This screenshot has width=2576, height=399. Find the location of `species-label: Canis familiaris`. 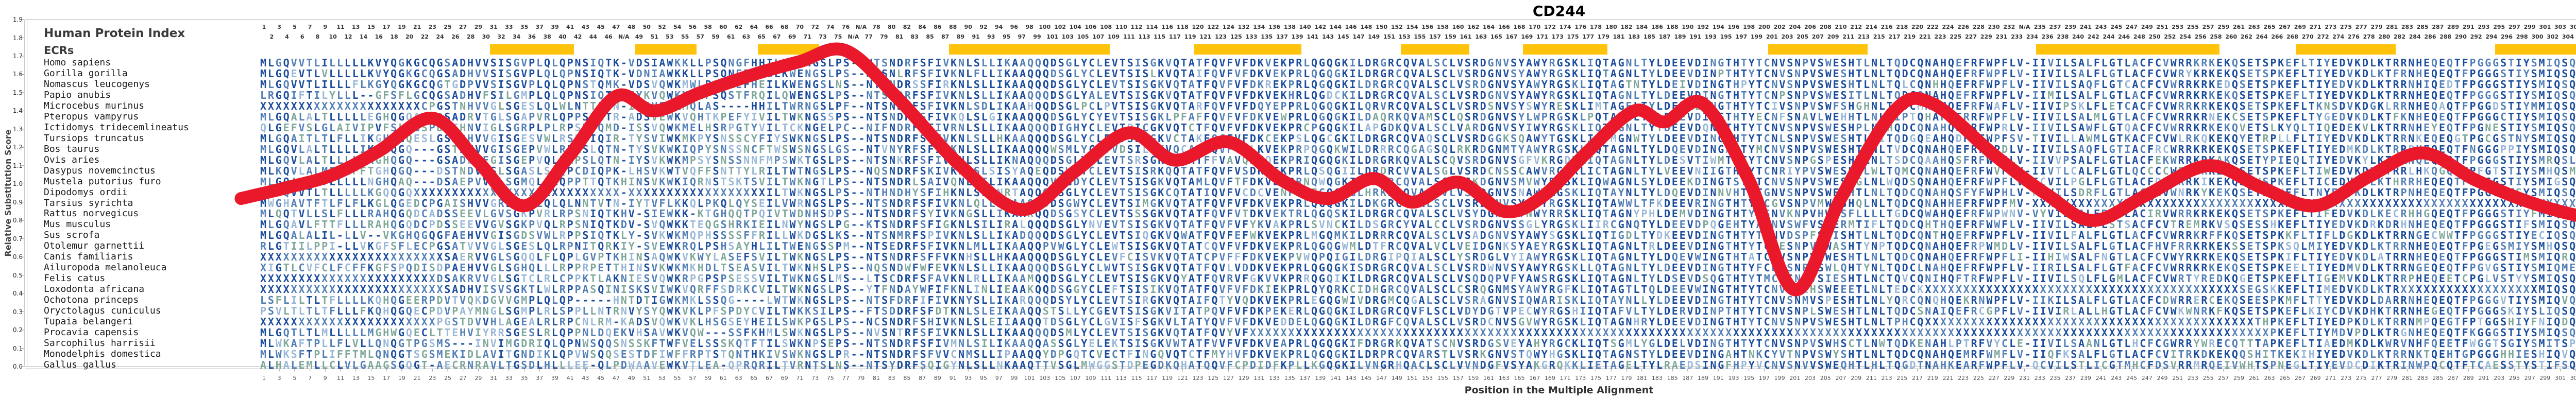

species-label: Canis familiaris is located at coordinates (88, 257).